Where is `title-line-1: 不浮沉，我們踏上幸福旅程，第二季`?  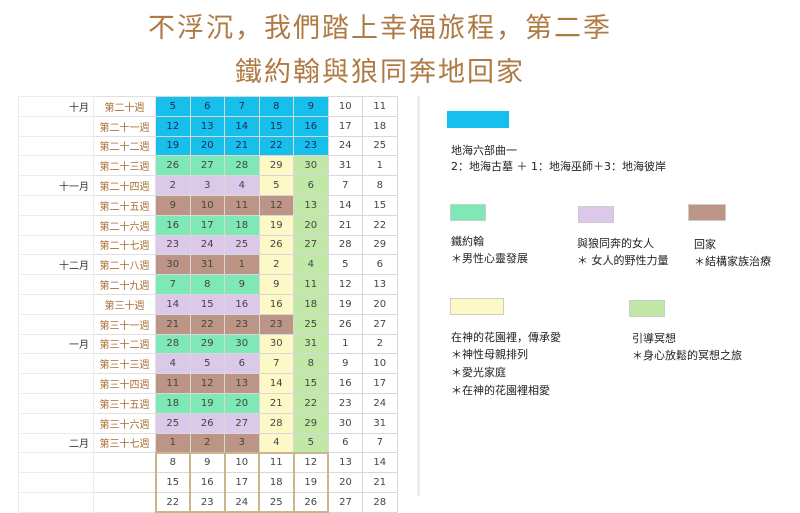 title-line-1: 不浮沉，我們踏上幸福旅程，第二季 is located at coordinates (380, 28).